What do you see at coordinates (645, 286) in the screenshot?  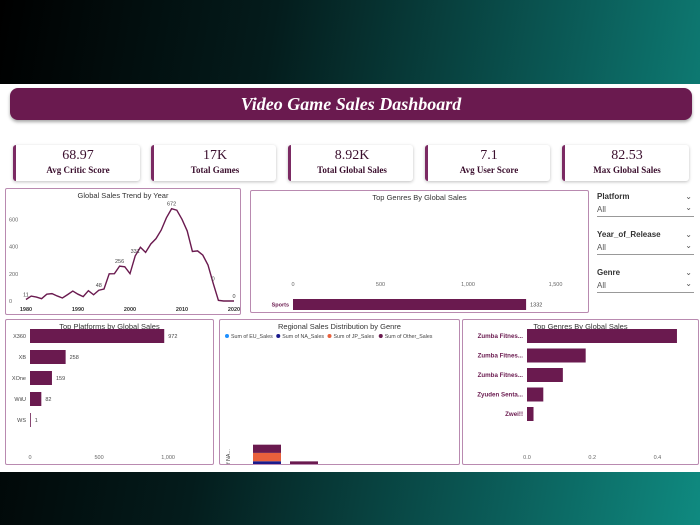 I see `slicer-dropdown-genre: All ⌄` at bounding box center [645, 286].